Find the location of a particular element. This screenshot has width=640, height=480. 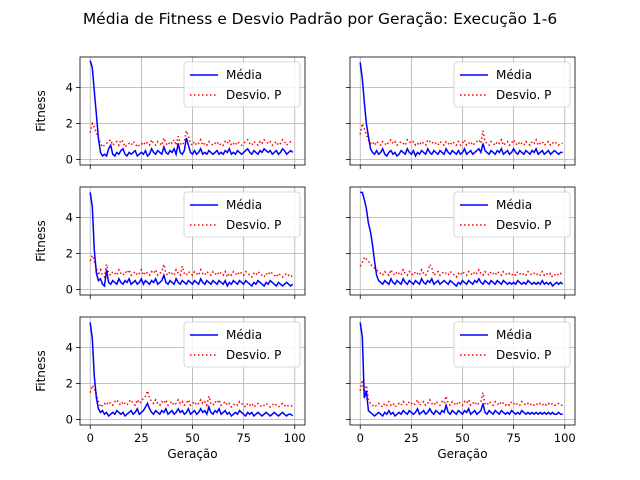

subplot-6: 0 25 50 75 100 Geração Média Desvio. P is located at coordinates (461, 388).